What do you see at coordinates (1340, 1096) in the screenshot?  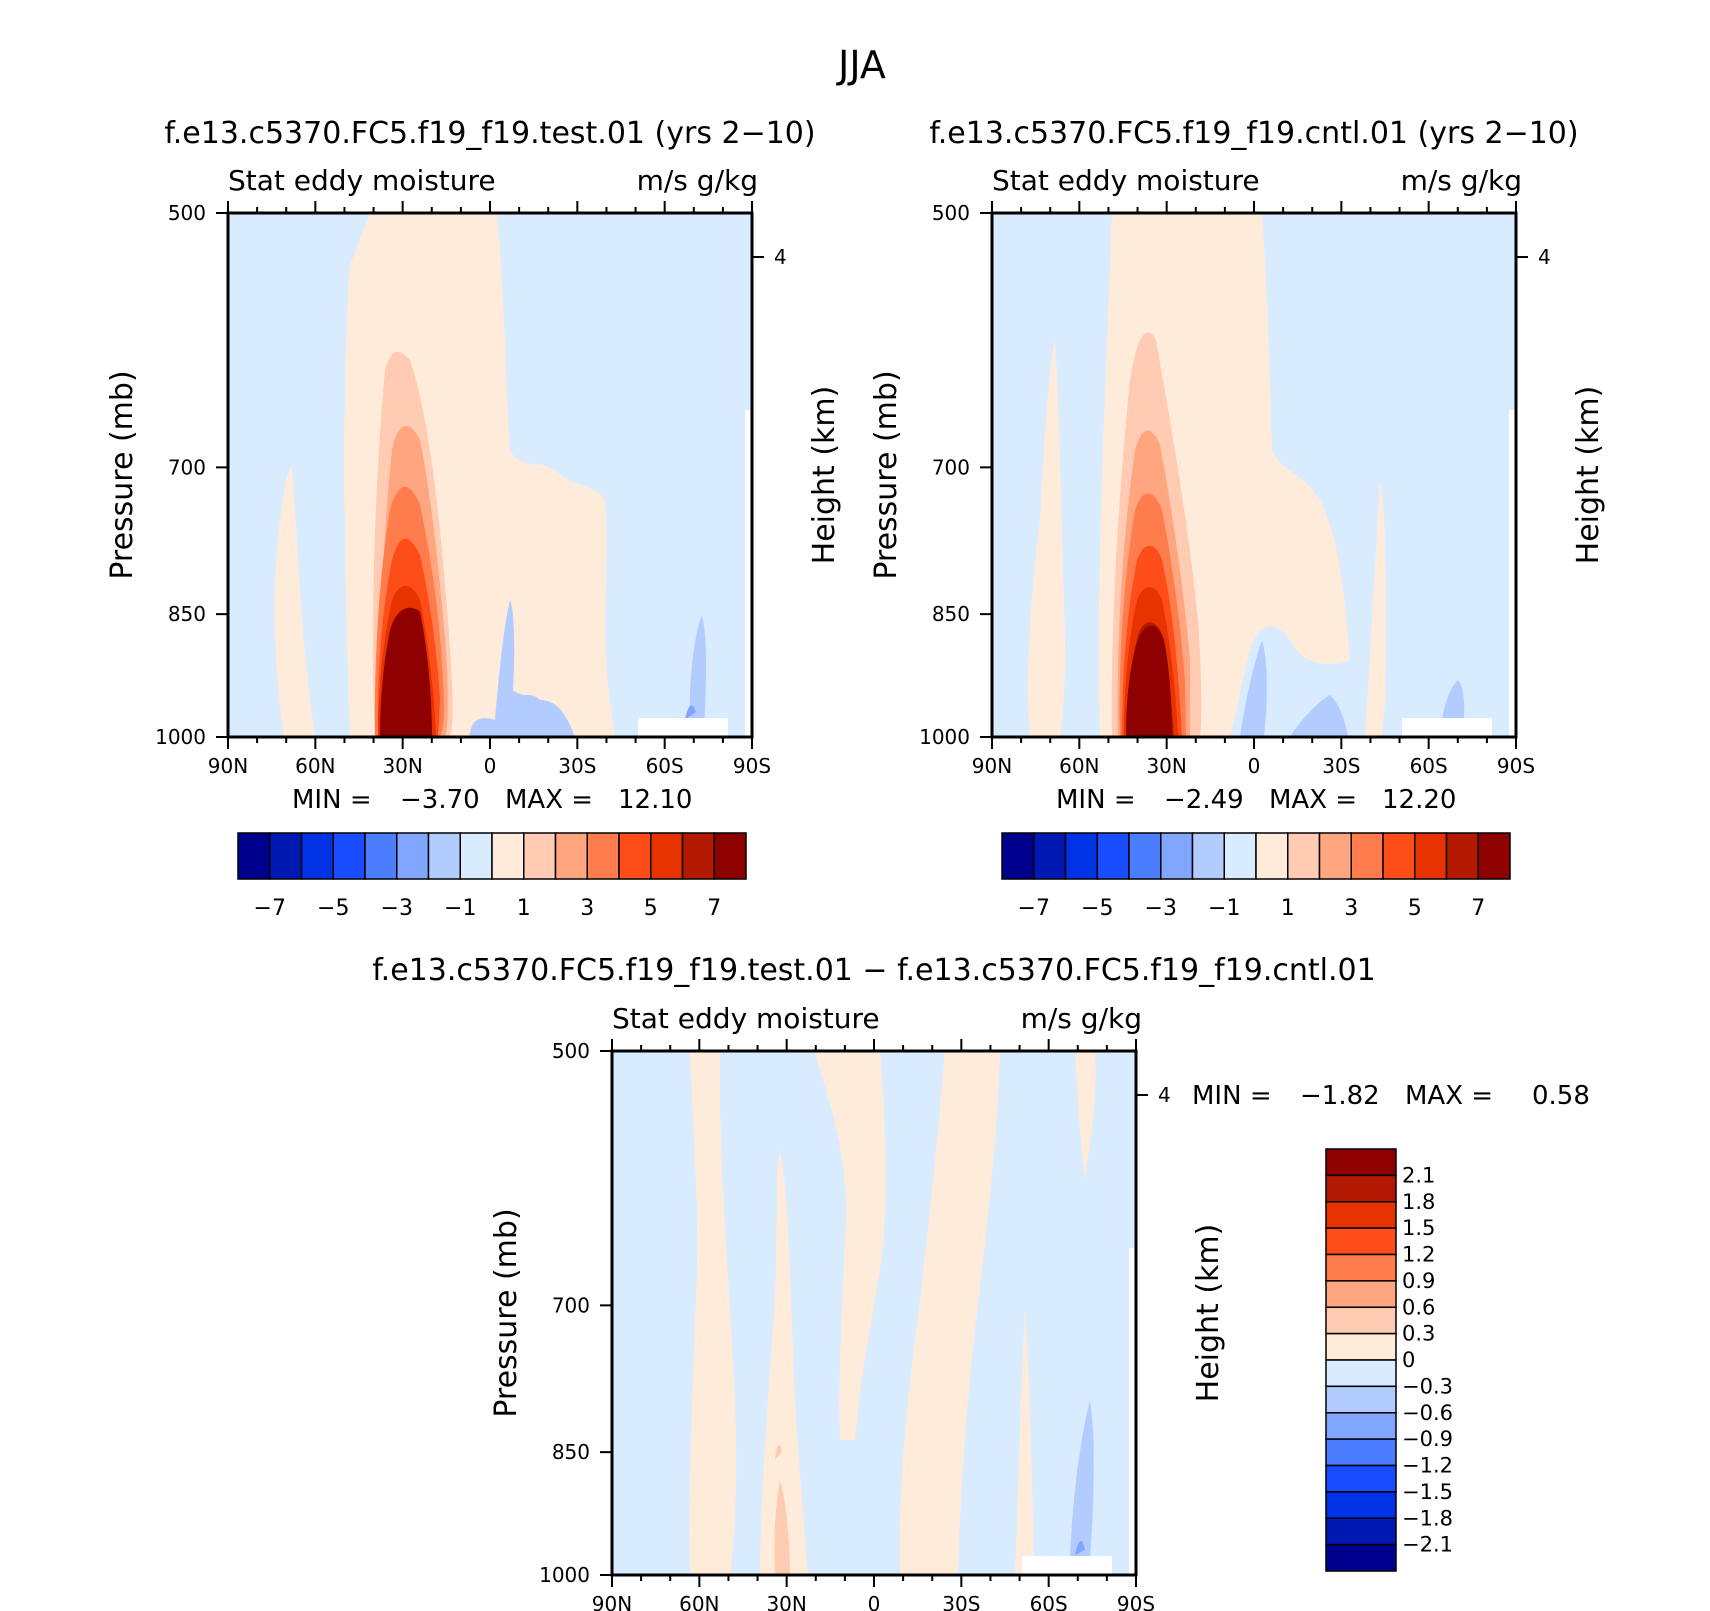 I see `min-value: −1.82` at bounding box center [1340, 1096].